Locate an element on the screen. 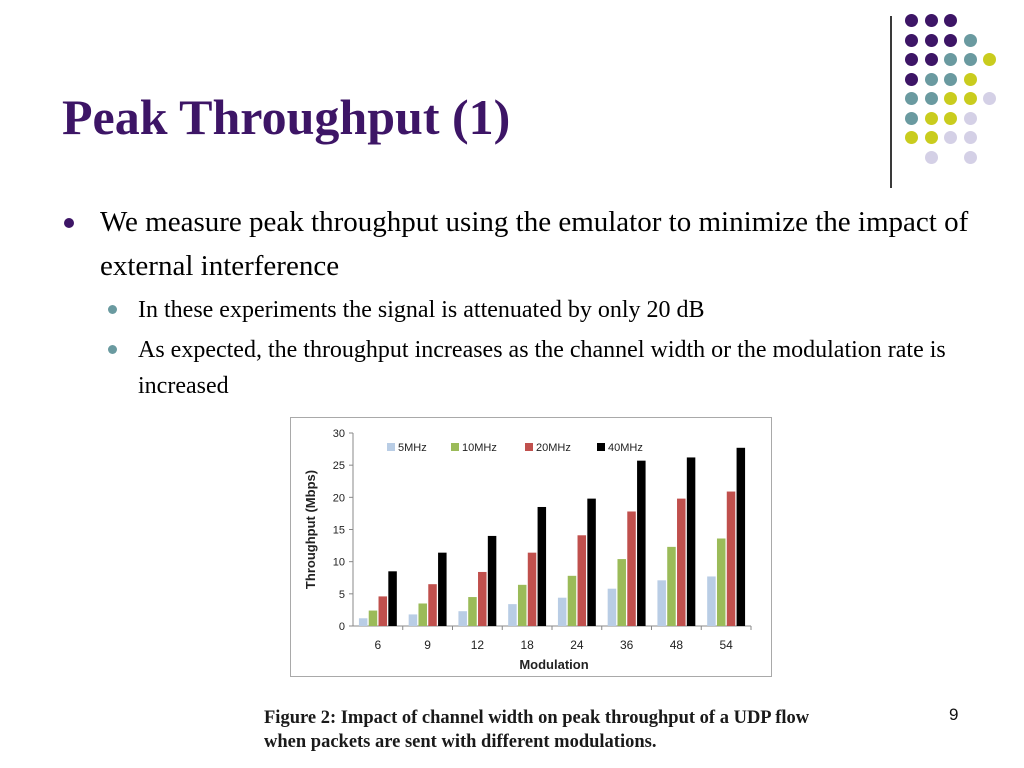 The width and height of the screenshot is (1024, 768). title-divider is located at coordinates (891, 102).